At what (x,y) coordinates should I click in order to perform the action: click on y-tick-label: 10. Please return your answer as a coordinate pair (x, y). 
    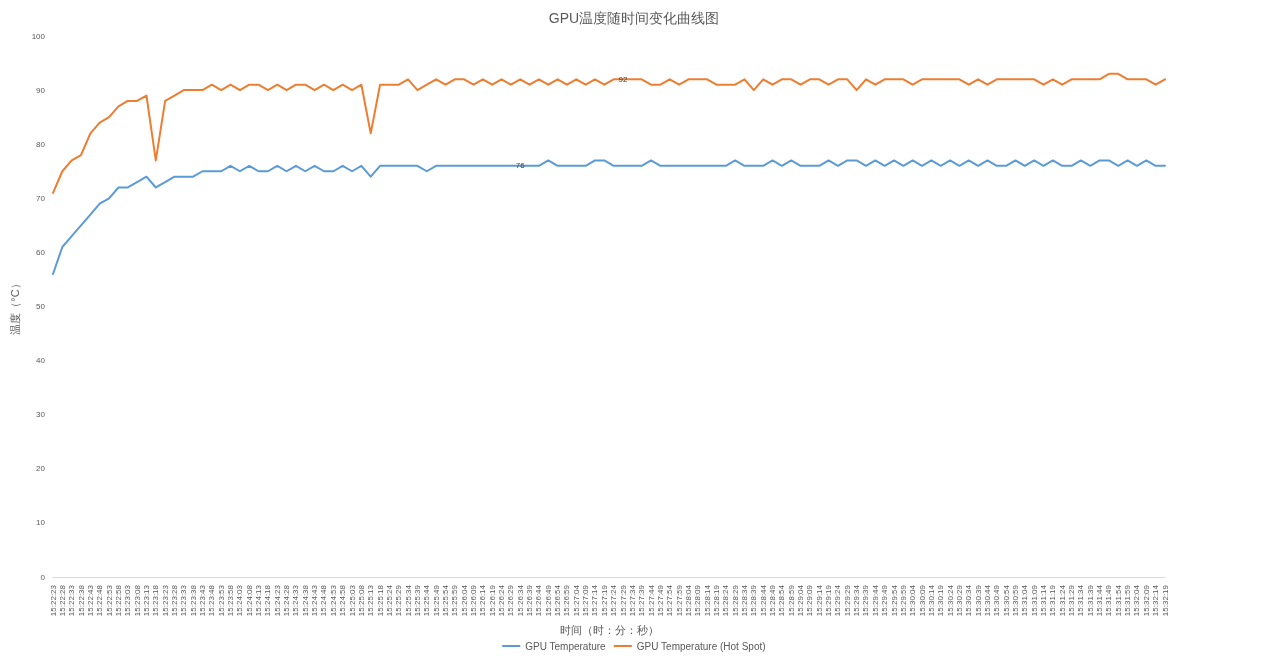
    Looking at the image, I should click on (41, 523).